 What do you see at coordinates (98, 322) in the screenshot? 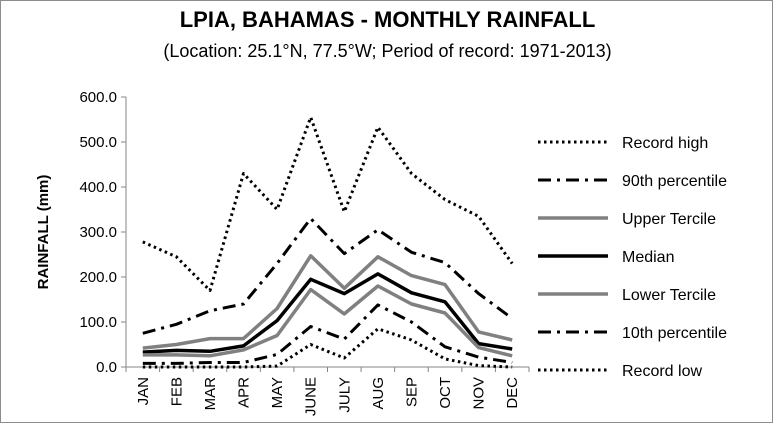
I see `y-tick-label: 100.0` at bounding box center [98, 322].